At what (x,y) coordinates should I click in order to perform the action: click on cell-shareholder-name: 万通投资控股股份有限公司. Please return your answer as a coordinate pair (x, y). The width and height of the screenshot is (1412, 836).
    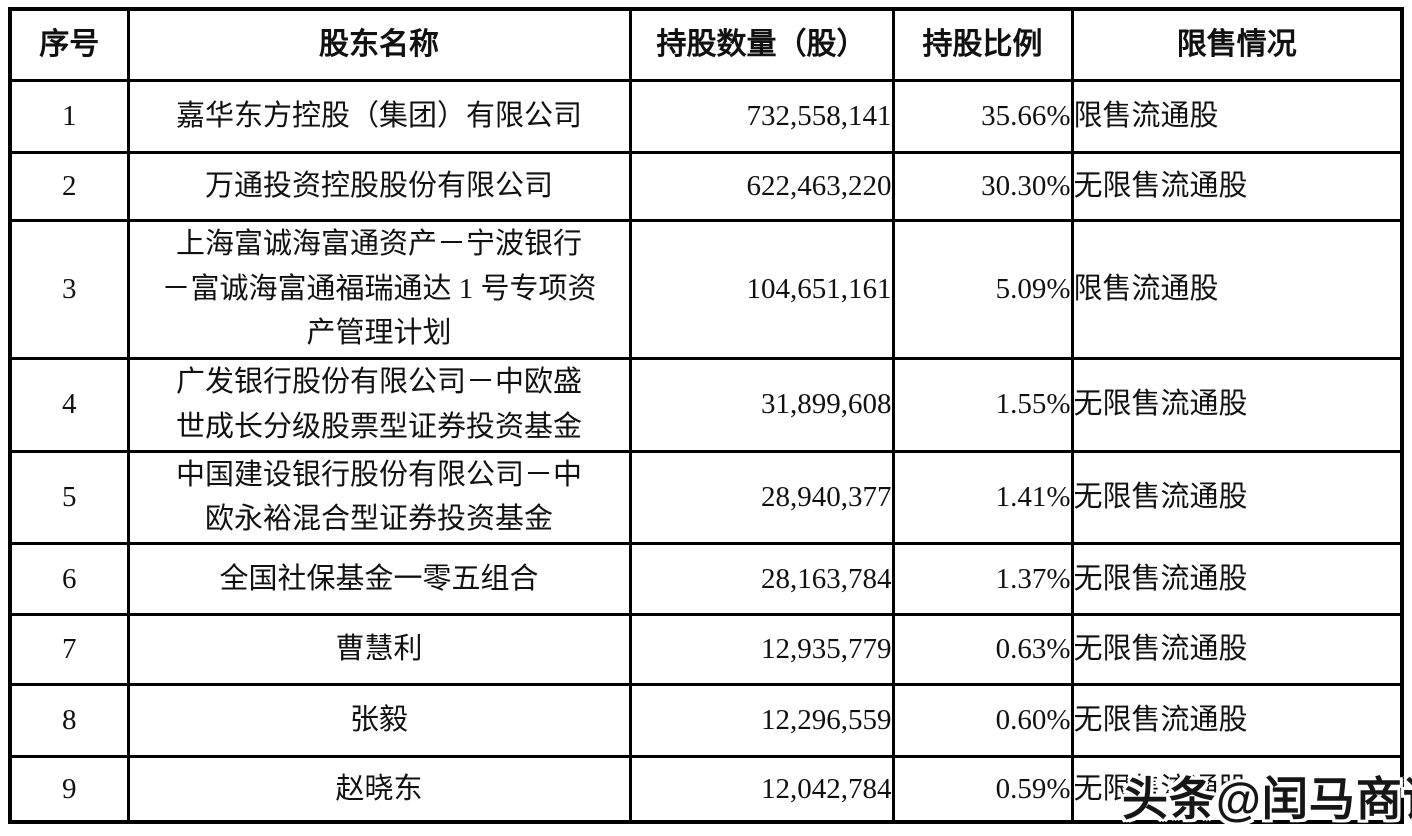
    Looking at the image, I should click on (379, 186).